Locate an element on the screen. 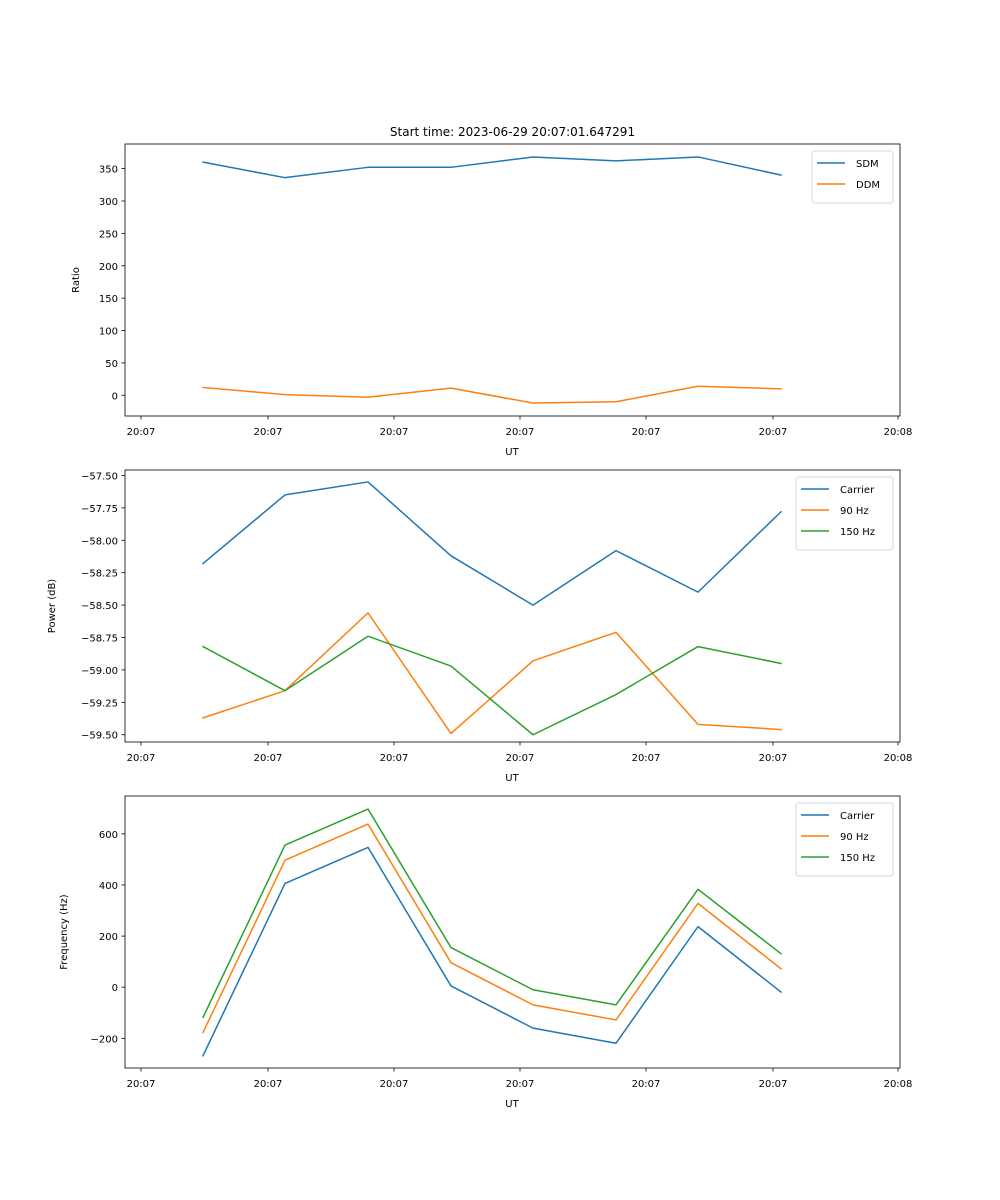  y-tick-label: 50 is located at coordinates (111, 364).